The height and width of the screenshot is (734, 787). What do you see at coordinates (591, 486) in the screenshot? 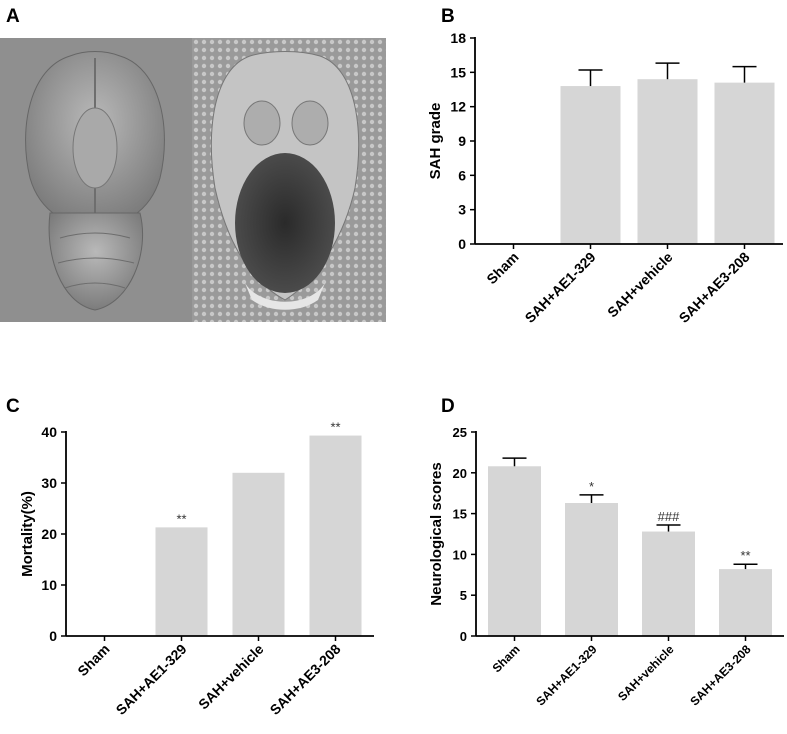
I see `significance-mark-2: *` at bounding box center [591, 486].